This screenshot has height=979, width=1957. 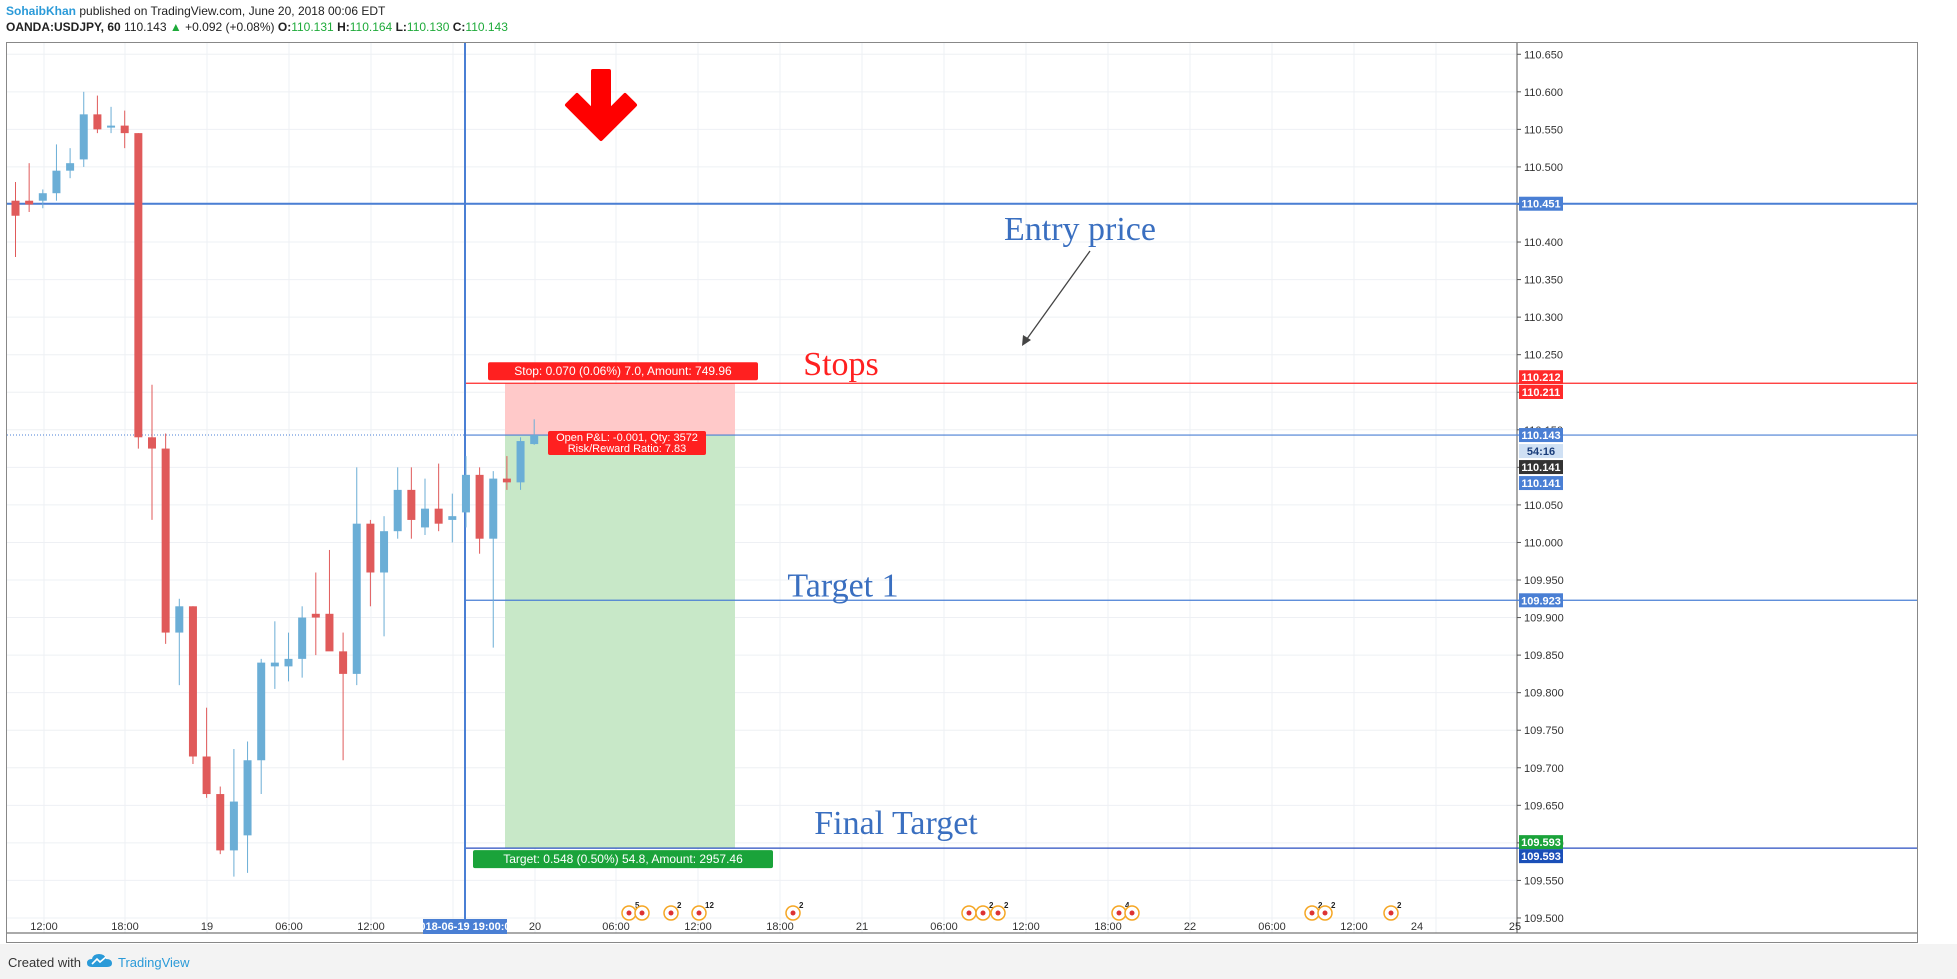 What do you see at coordinates (1540, 378) in the screenshot?
I see `tag-stop: 110.212` at bounding box center [1540, 378].